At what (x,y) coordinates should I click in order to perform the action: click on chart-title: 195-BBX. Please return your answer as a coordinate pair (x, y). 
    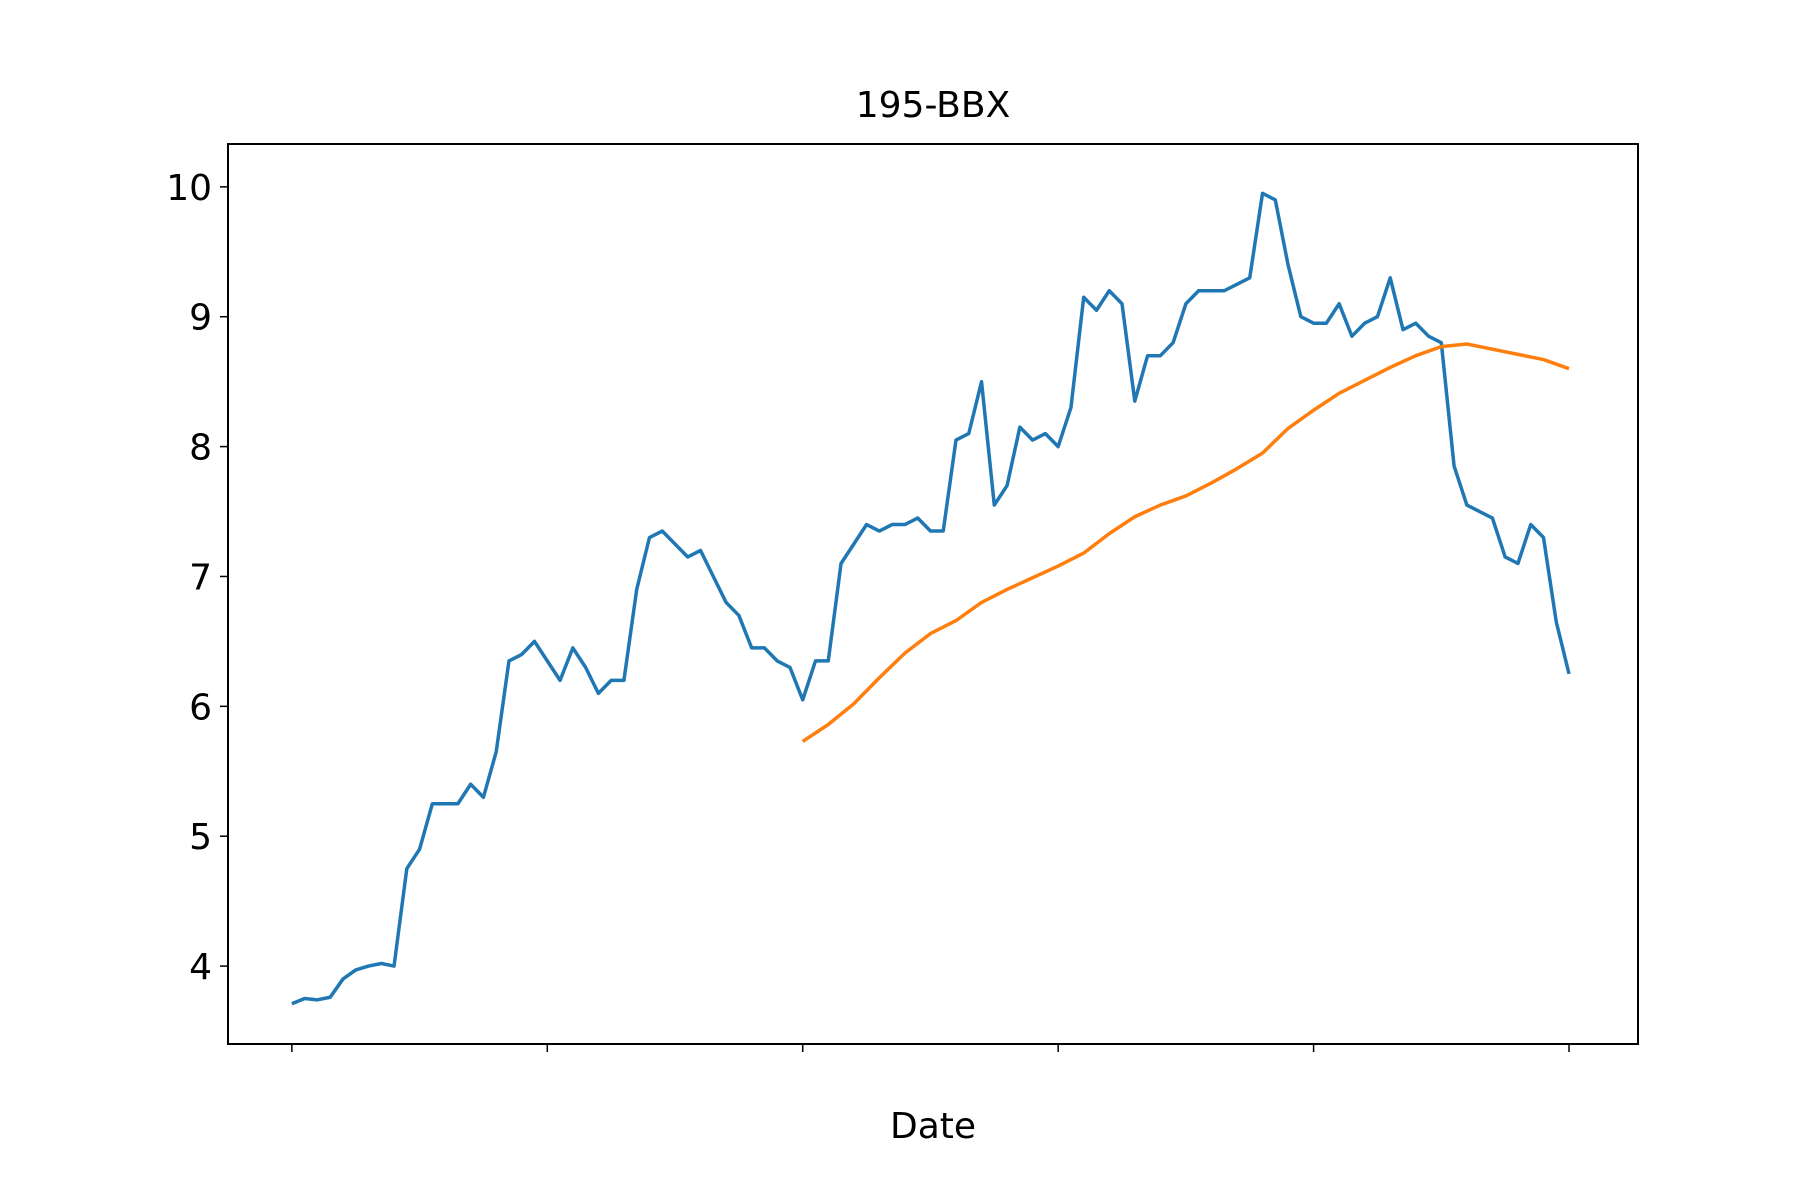
    Looking at the image, I should click on (933, 105).